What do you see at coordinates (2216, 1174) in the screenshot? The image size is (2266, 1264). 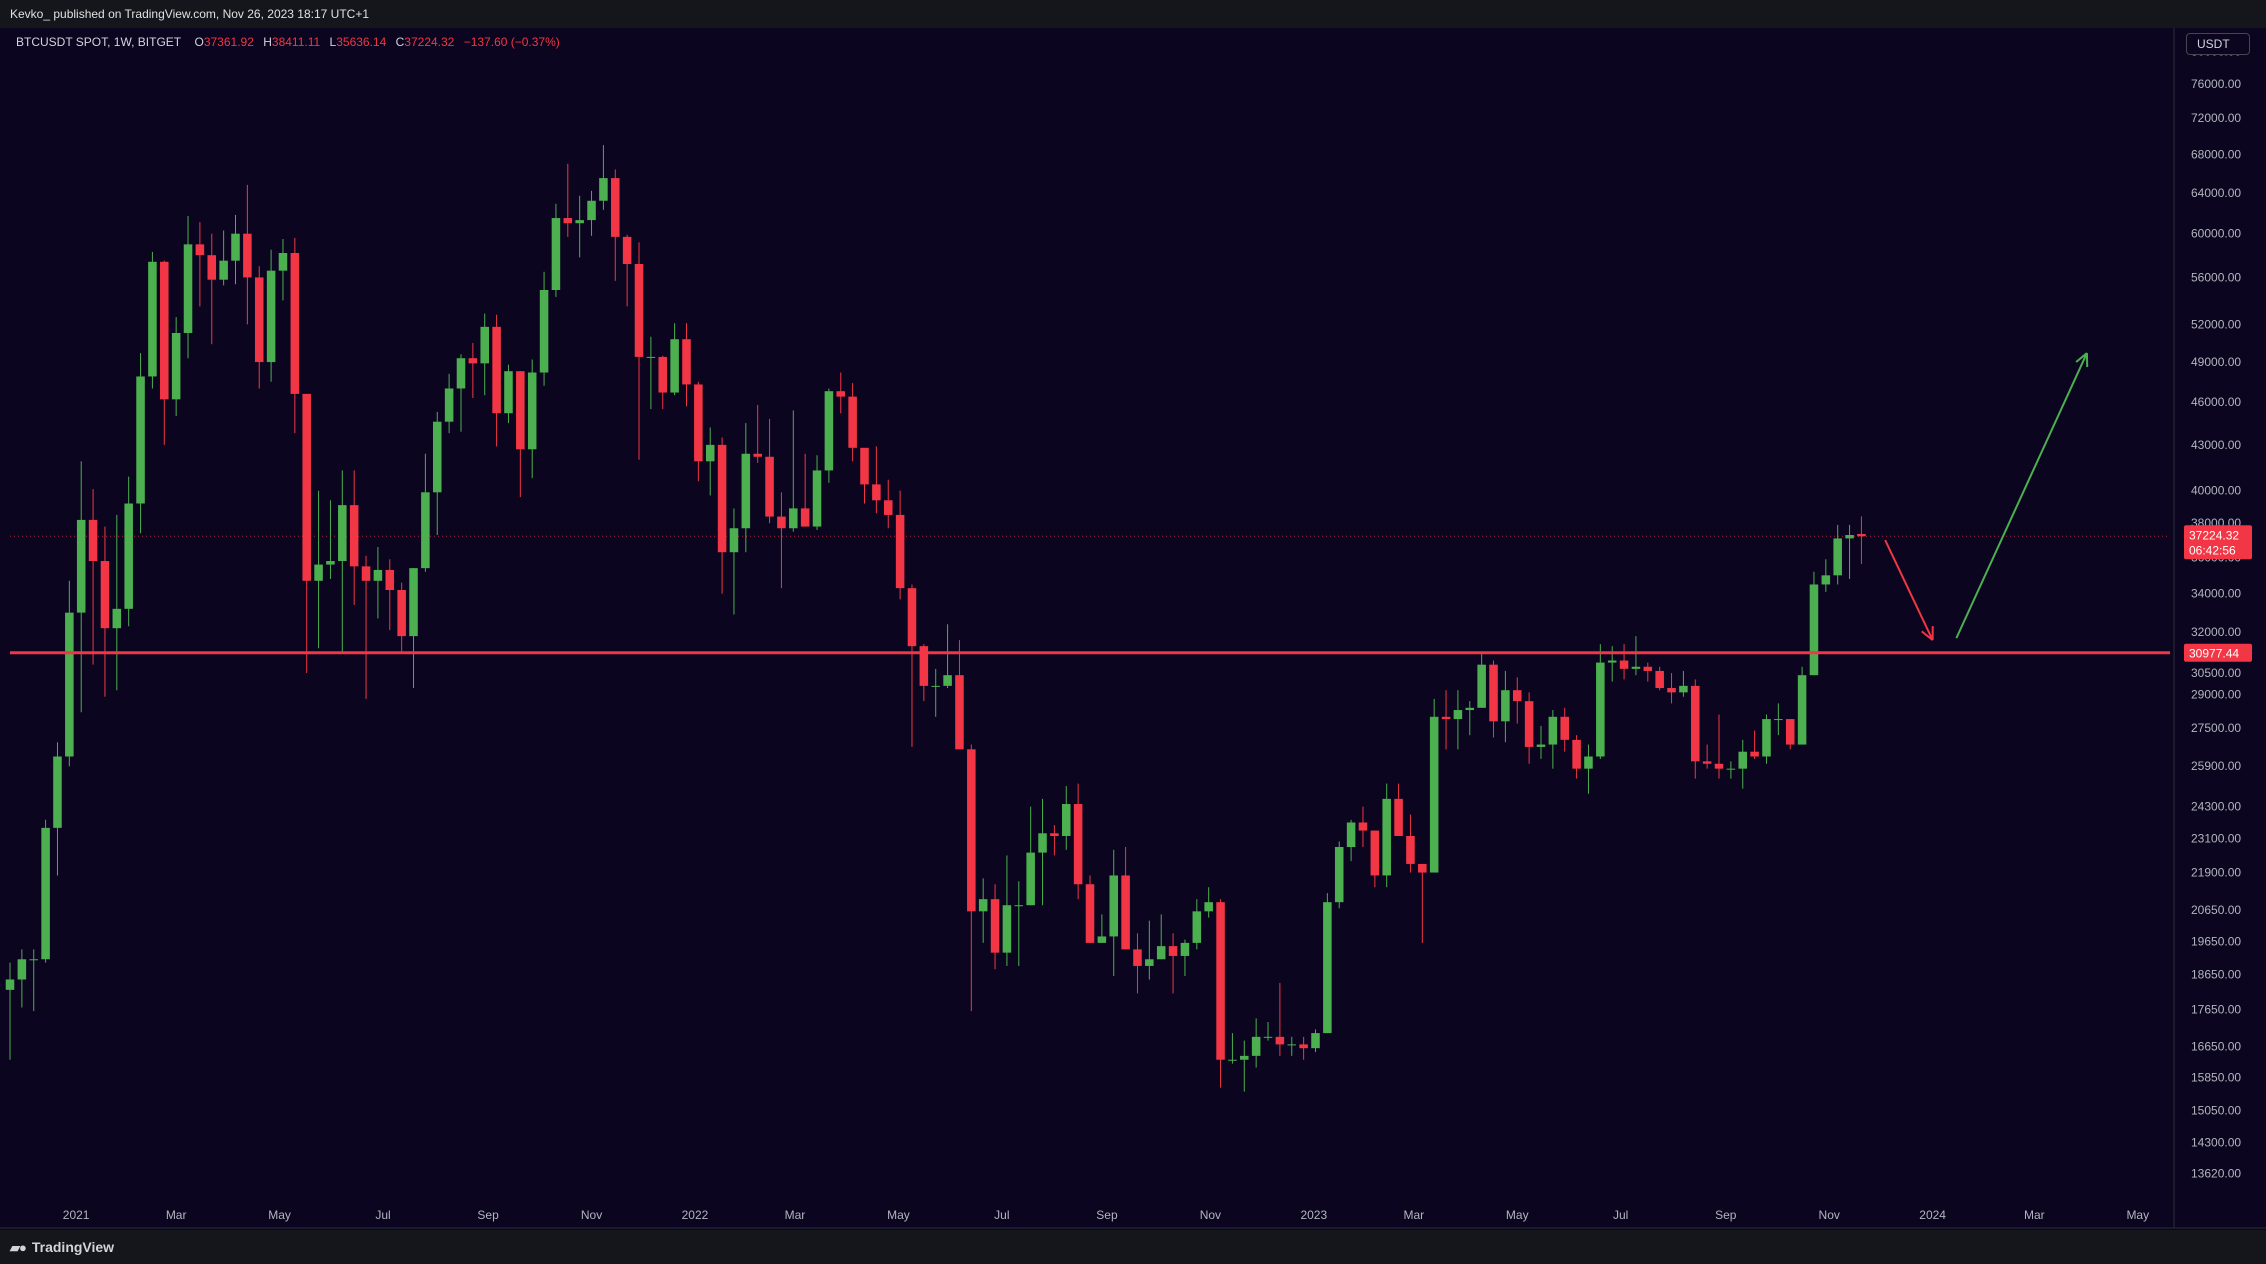 I see `y-tick-label: 13620.00` at bounding box center [2216, 1174].